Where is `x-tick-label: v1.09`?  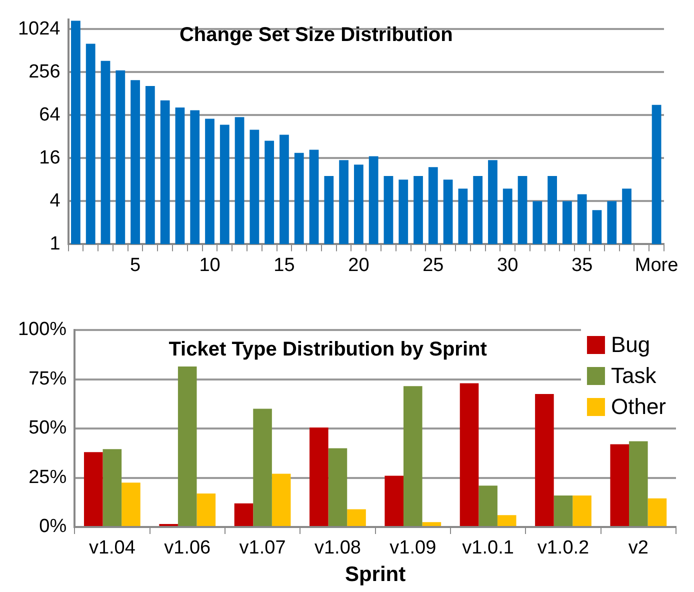 x-tick-label: v1.09 is located at coordinates (413, 548).